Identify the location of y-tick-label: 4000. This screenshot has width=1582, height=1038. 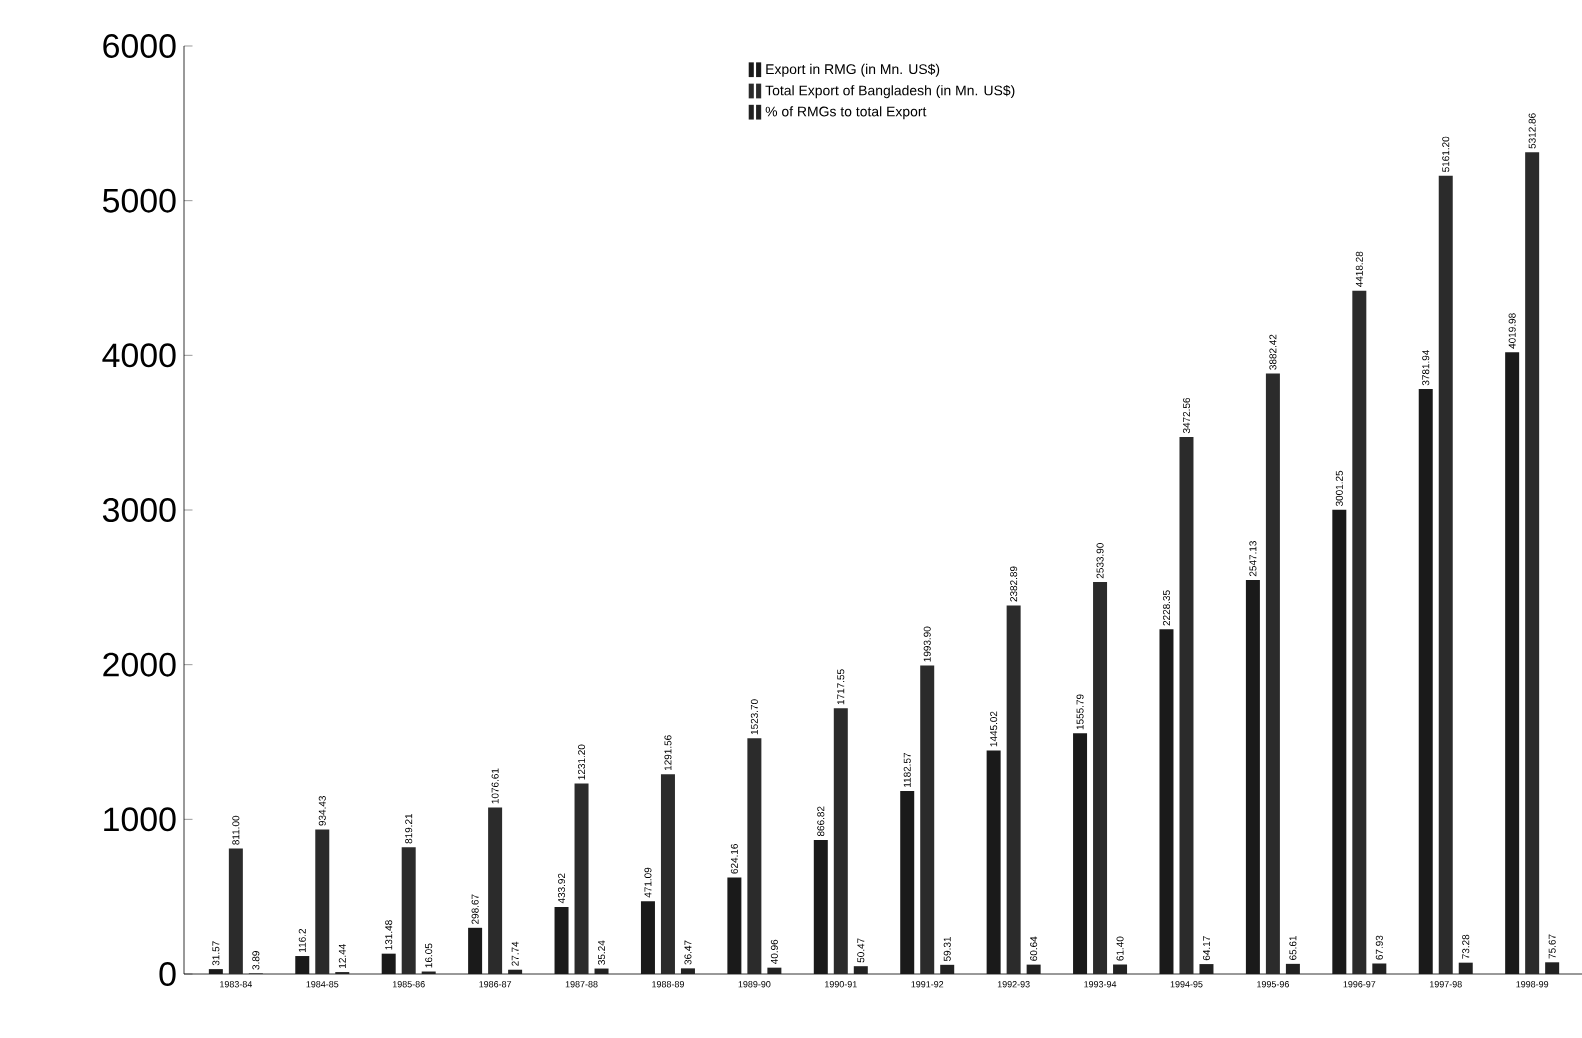
(139, 355).